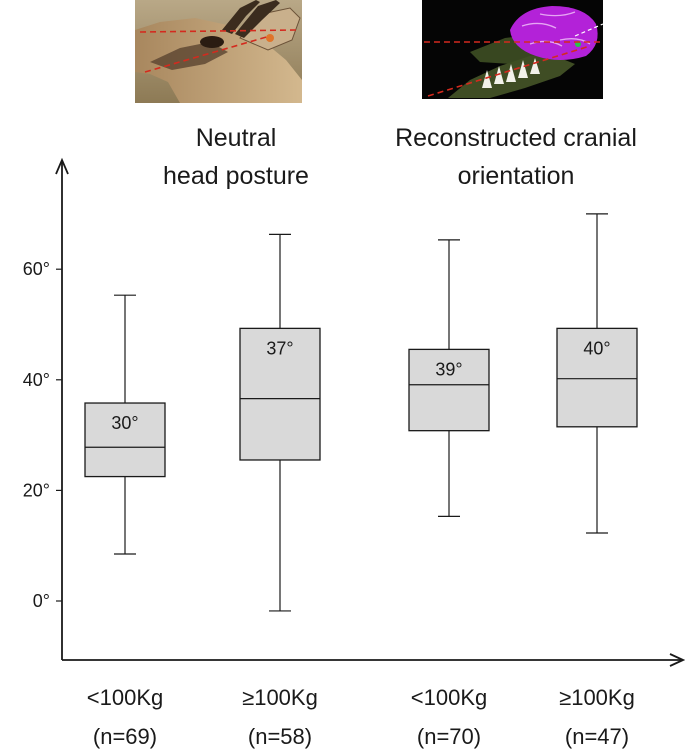 This screenshot has height=754, width=685. I want to click on sample-size-label: (n=70), so click(449, 736).